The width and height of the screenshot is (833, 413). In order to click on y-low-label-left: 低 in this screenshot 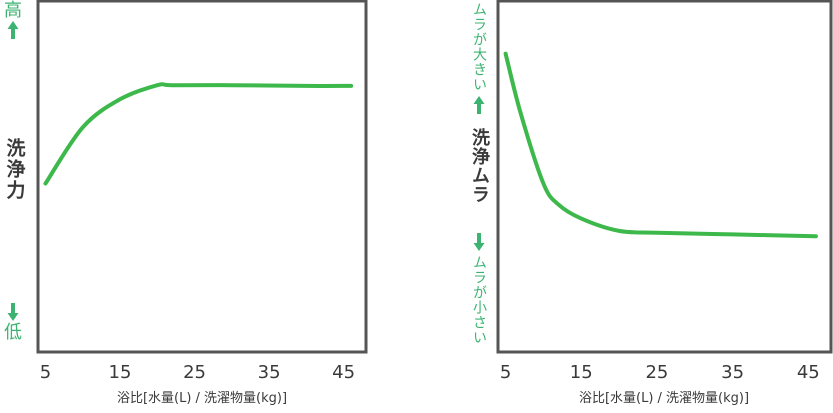, I will do `click(13, 332)`.